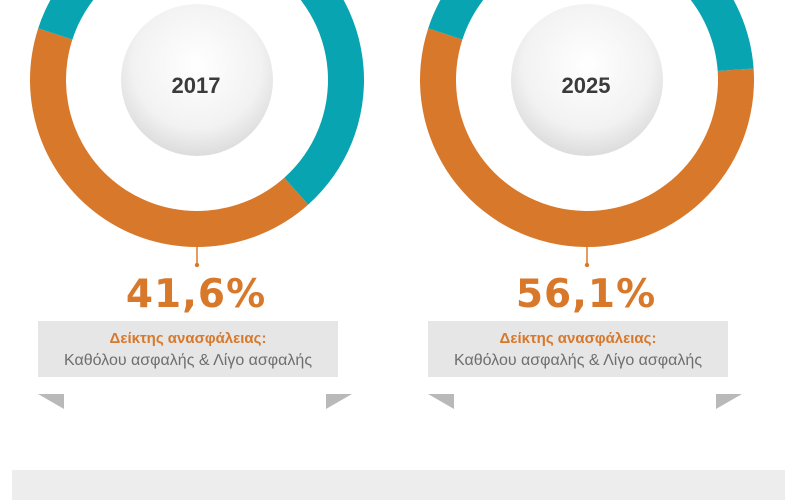 The width and height of the screenshot is (800, 500). I want to click on year-label-2025: 2025, so click(586, 85).